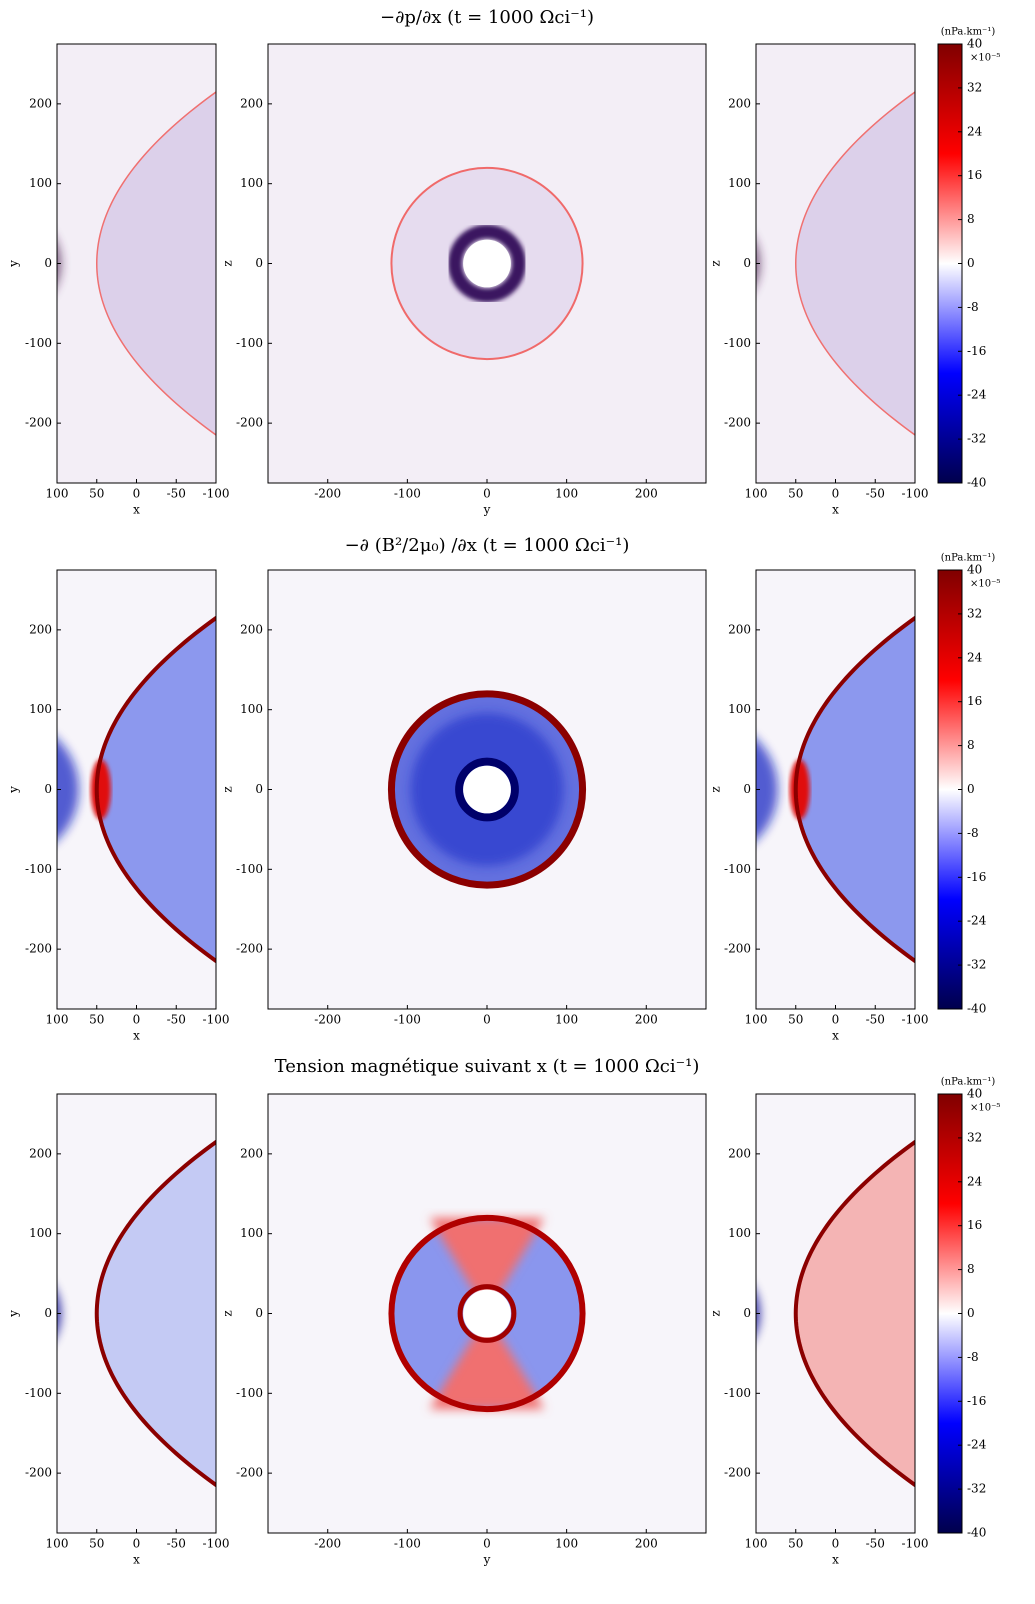  What do you see at coordinates (487, 1265) in the screenshot?
I see `lobe-top` at bounding box center [487, 1265].